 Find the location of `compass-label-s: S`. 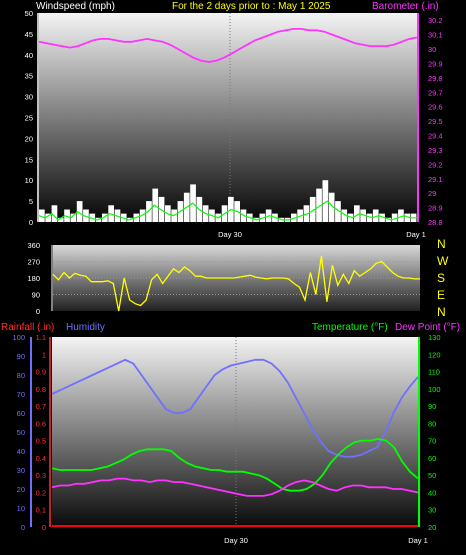

compass-label-s: S is located at coordinates (441, 278).